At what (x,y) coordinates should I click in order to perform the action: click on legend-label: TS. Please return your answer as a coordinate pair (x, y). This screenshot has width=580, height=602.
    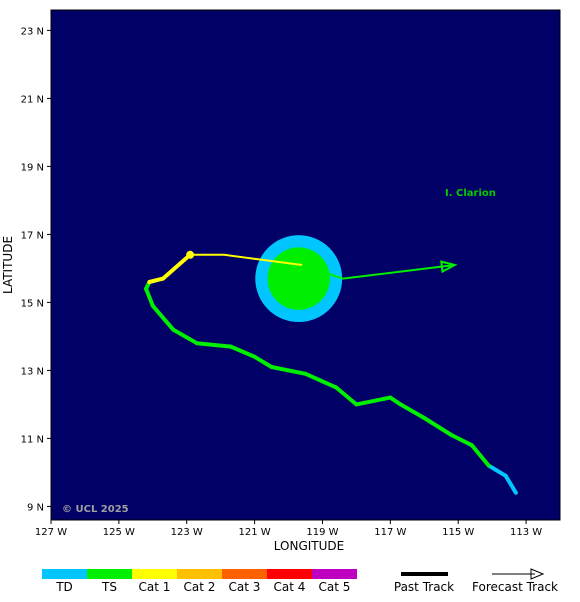
    Looking at the image, I should click on (109, 587).